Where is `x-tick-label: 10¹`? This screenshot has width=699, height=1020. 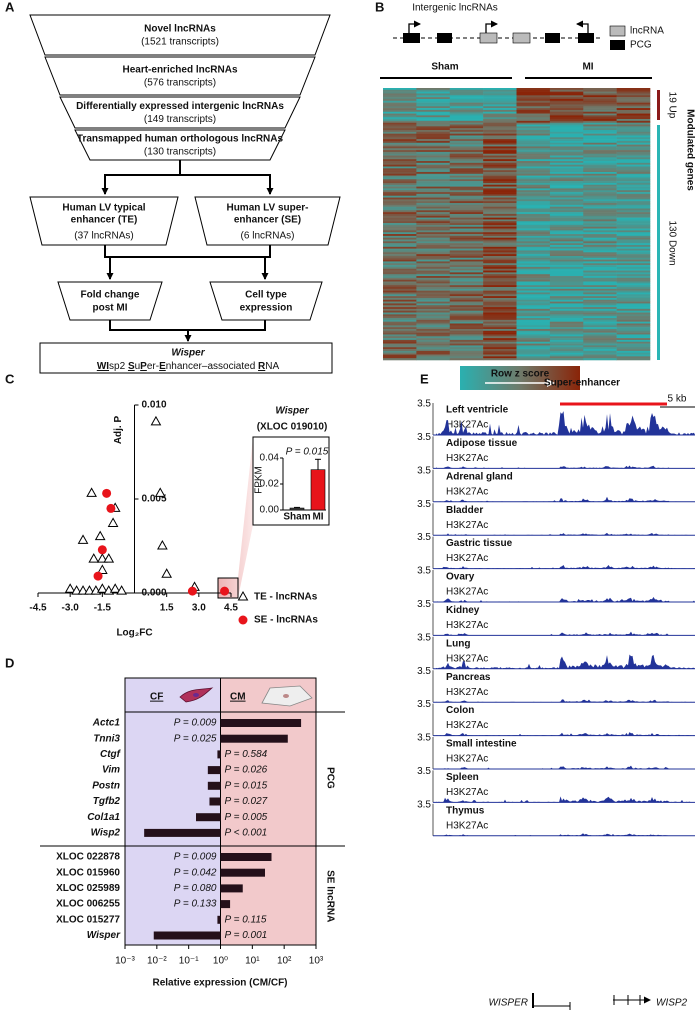
x-tick-label: 10¹ is located at coordinates (252, 961).